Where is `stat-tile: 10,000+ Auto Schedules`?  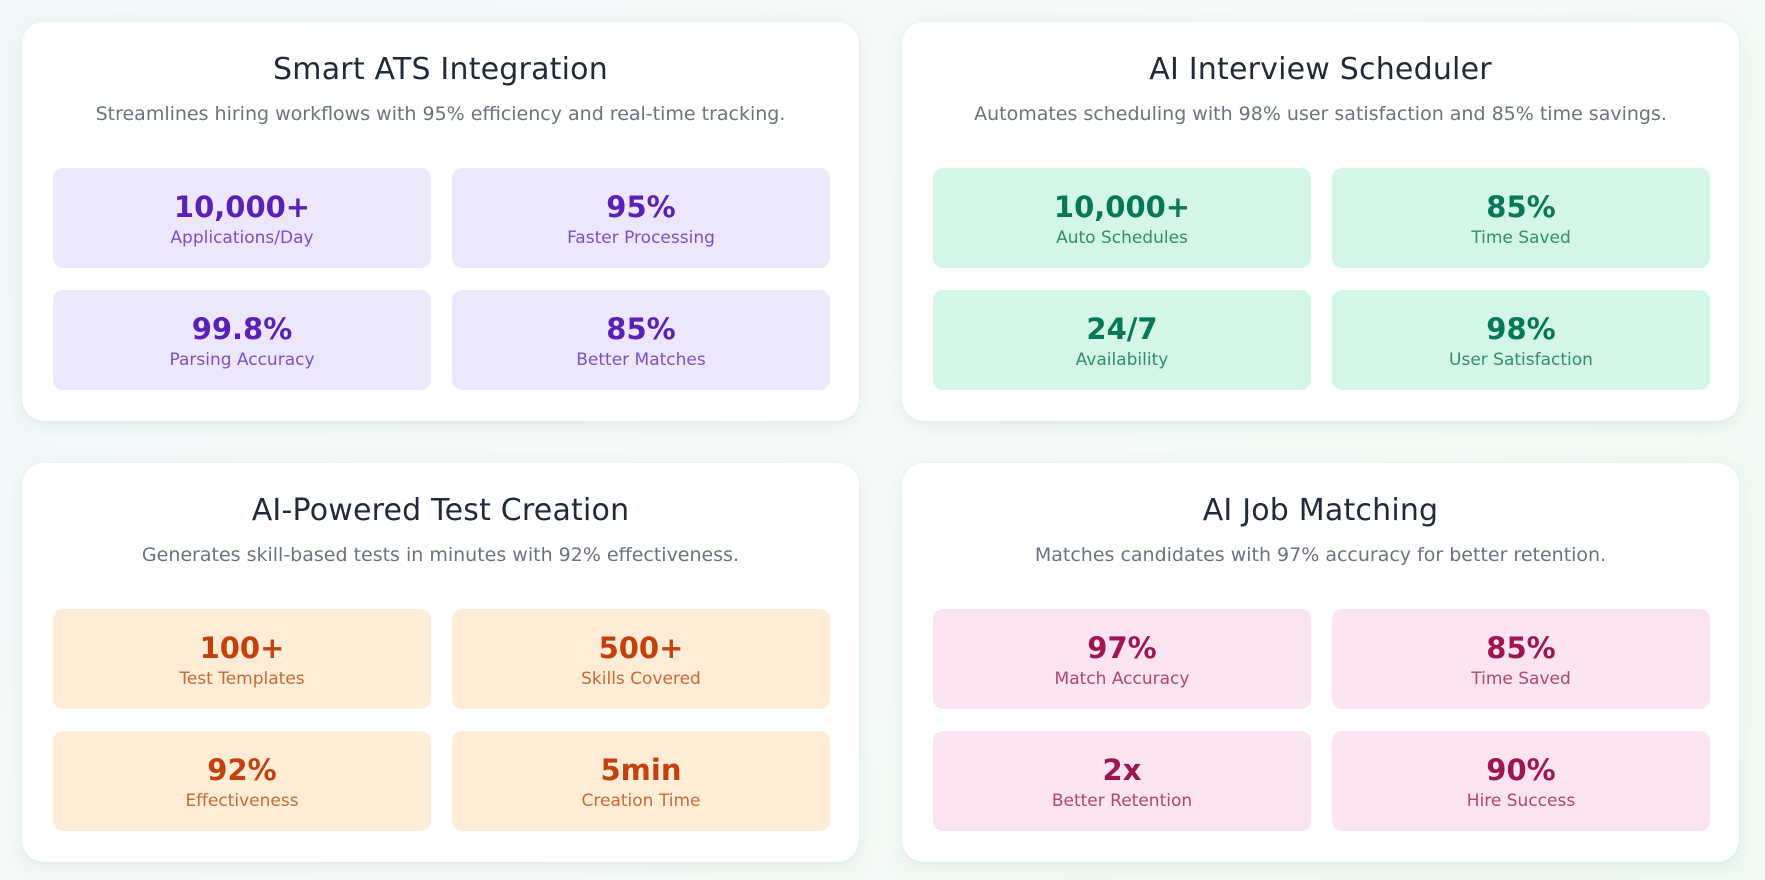 stat-tile: 10,000+ Auto Schedules is located at coordinates (1122, 218).